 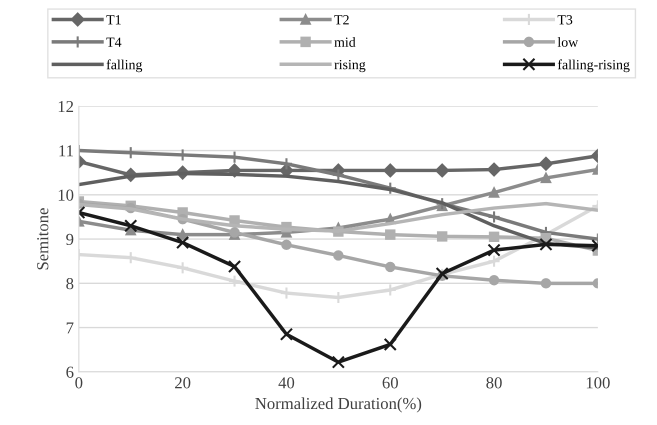 I want to click on legend-label: falling, so click(x=124, y=65).